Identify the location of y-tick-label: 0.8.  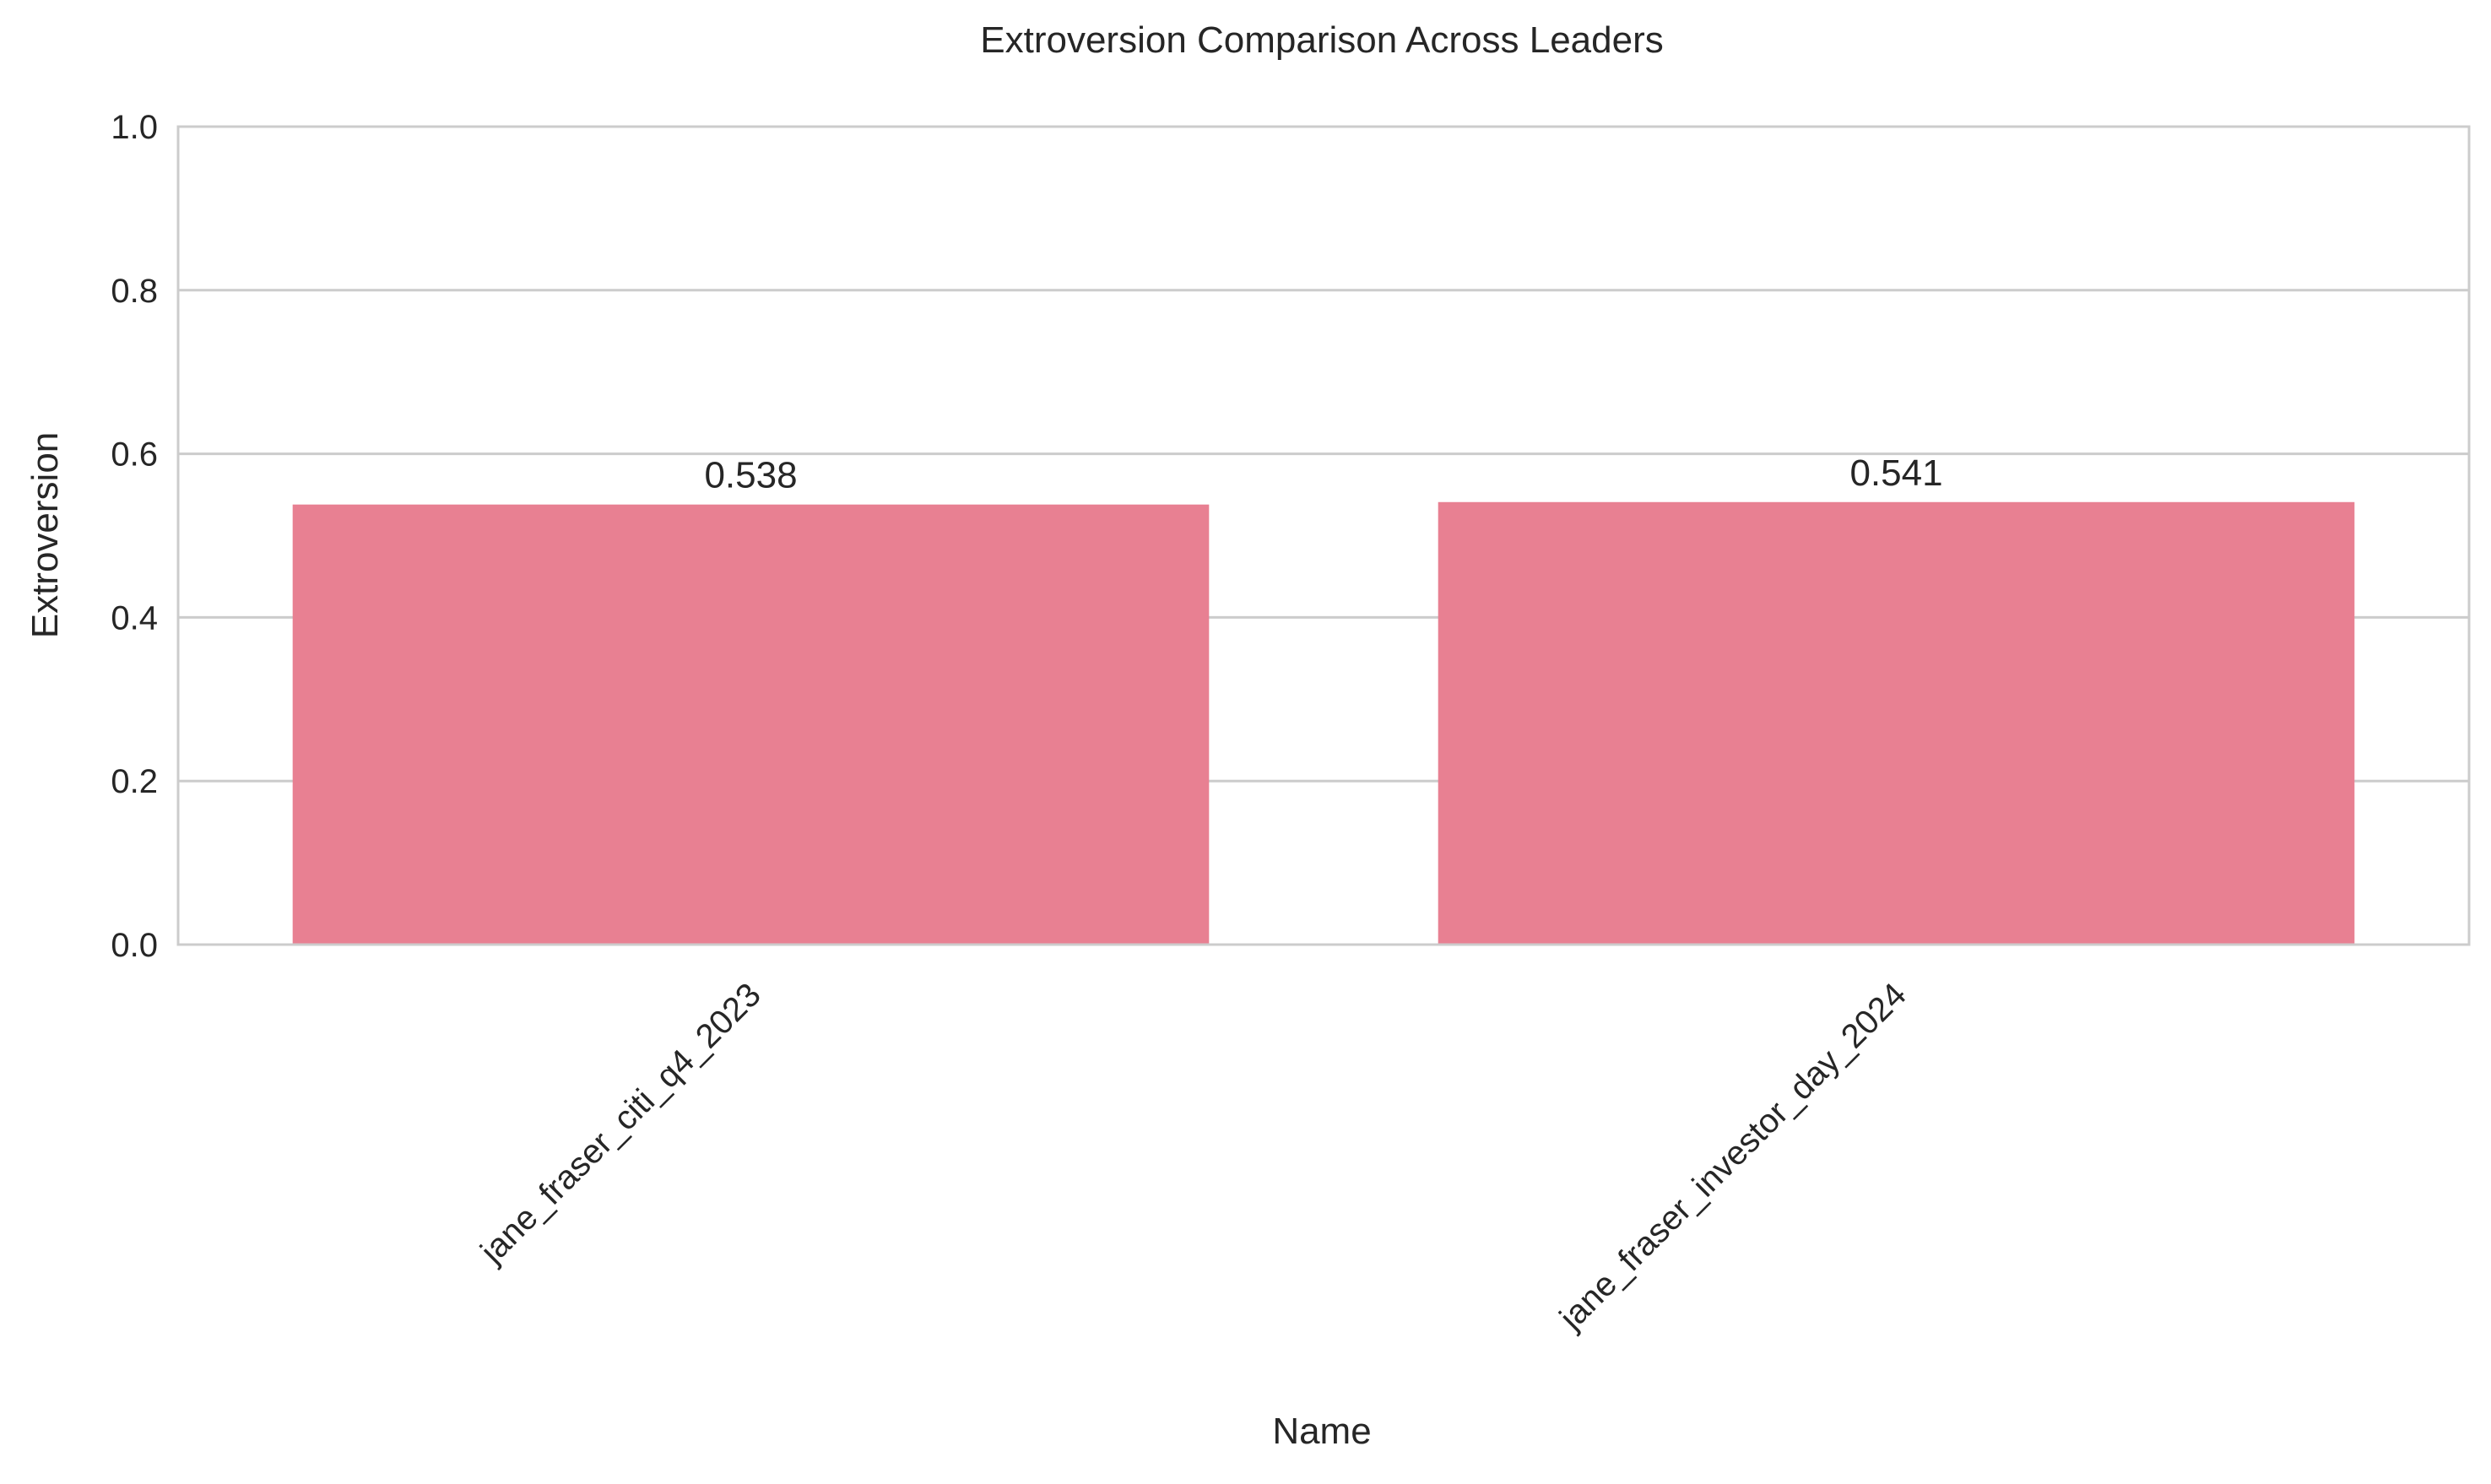
(134, 291).